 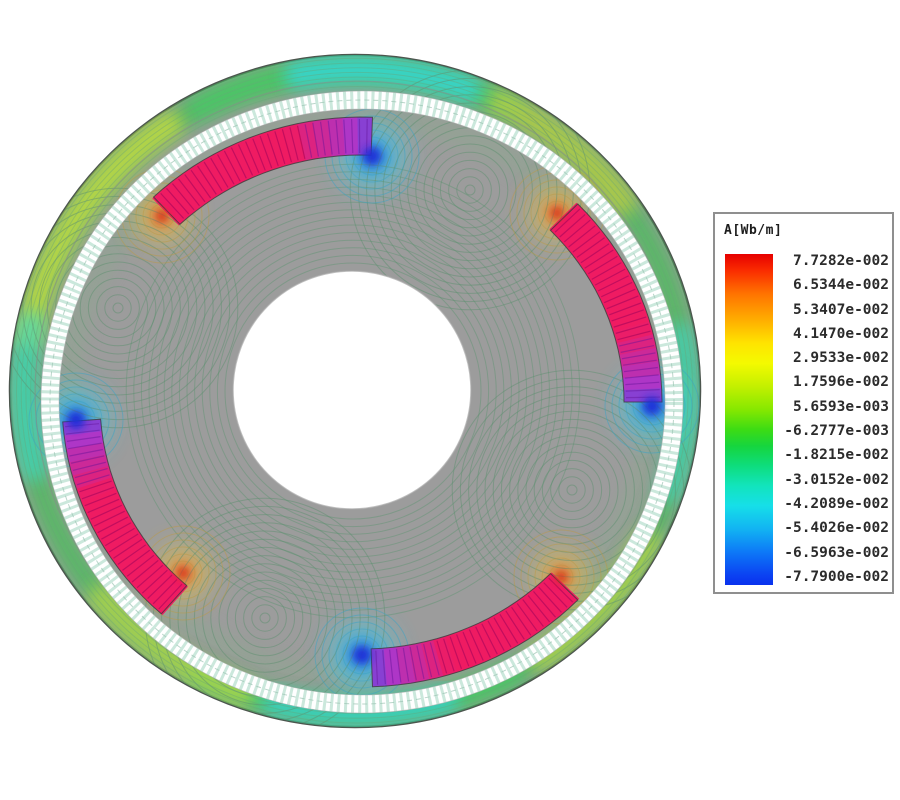 I want to click on legend-value: -6.2777e-003, so click(x=836, y=431).